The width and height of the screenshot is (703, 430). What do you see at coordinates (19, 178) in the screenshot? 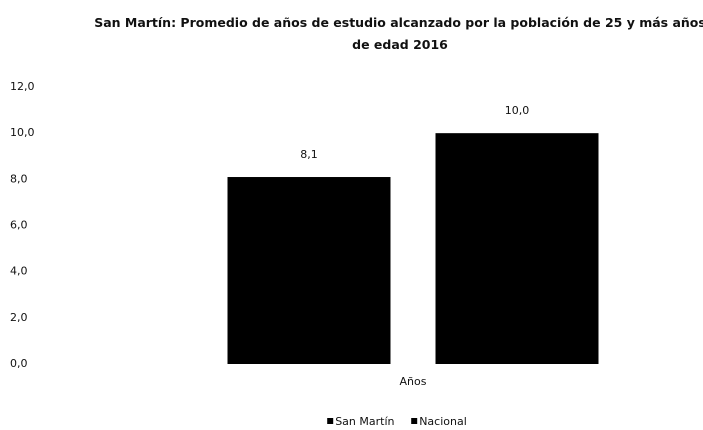
I see `y-tick-label: 8,0` at bounding box center [19, 178].